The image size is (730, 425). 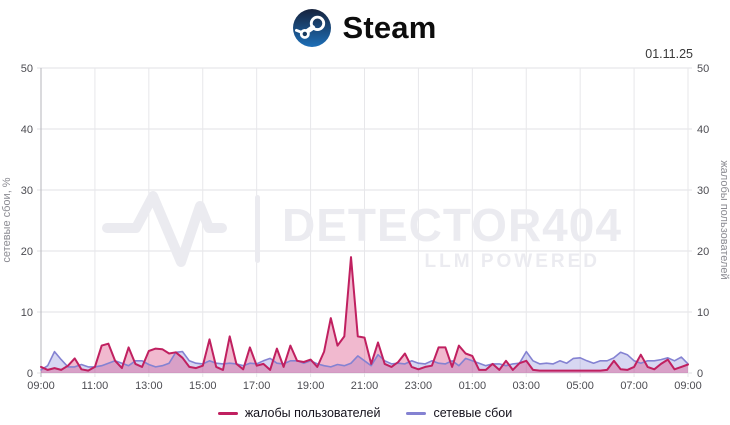 I want to click on watermark-title: DETECTOR404, so click(x=452, y=225).